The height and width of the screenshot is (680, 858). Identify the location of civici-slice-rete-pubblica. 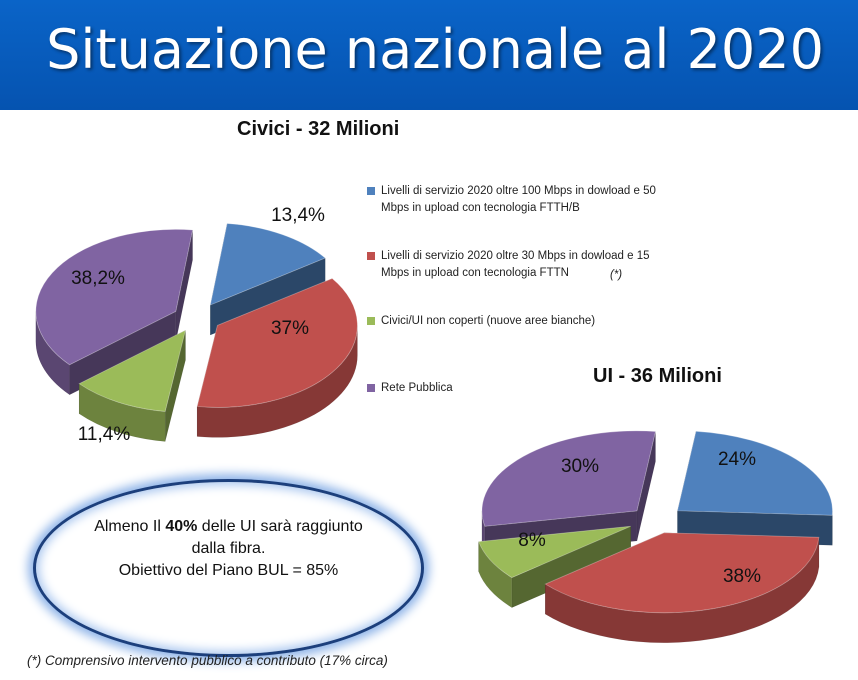
(114, 297).